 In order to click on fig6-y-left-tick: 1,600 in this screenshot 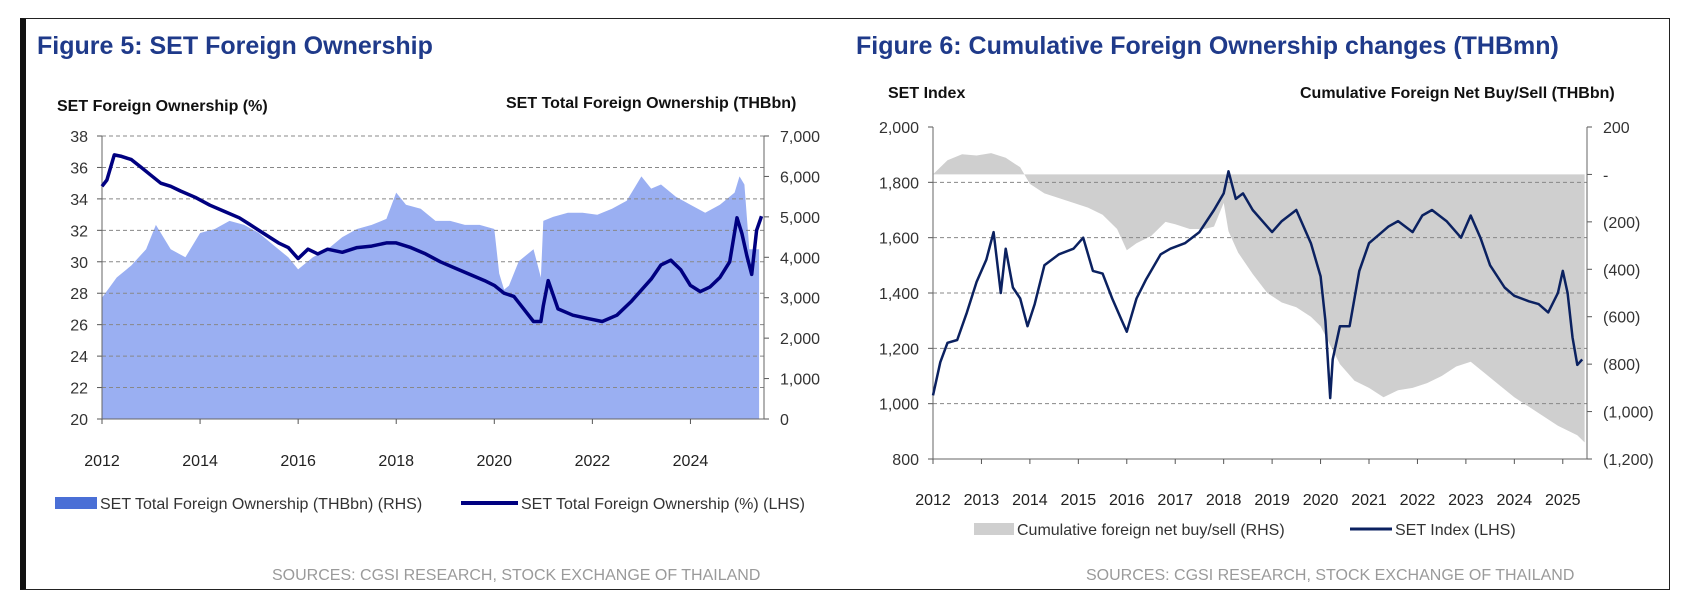, I will do `click(899, 239)`.